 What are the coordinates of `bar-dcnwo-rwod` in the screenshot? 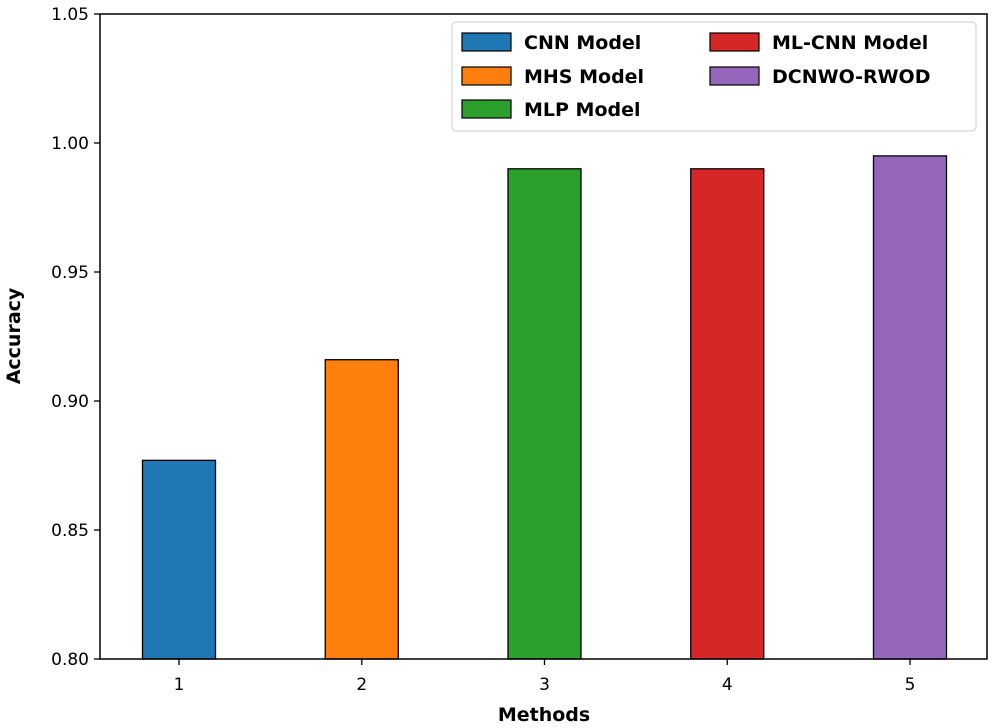 It's located at (910, 407).